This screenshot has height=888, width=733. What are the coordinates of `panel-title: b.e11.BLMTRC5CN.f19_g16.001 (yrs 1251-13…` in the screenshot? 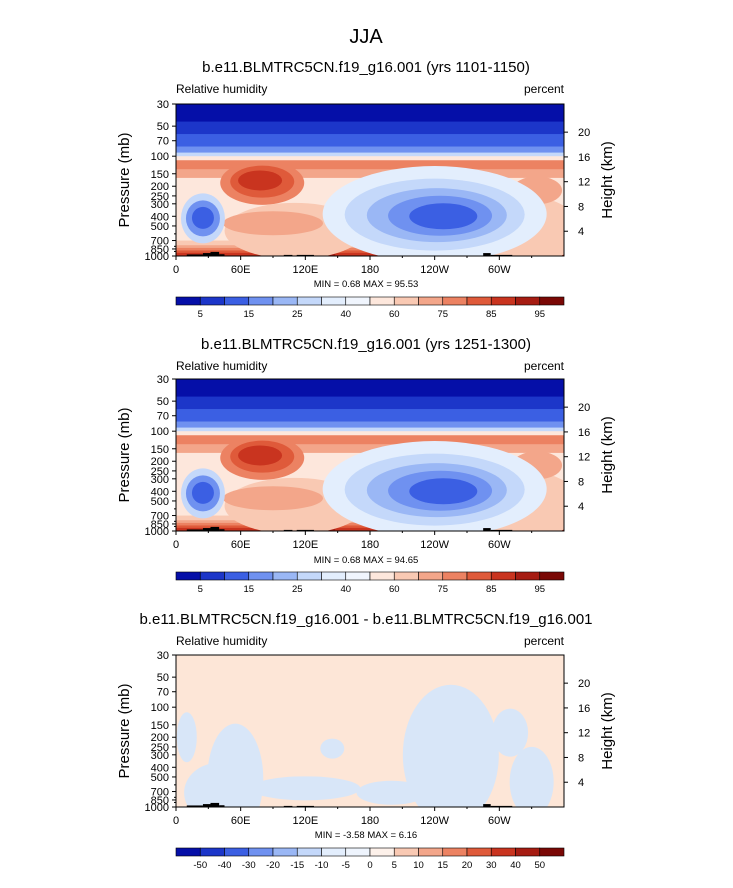 It's located at (366, 344).